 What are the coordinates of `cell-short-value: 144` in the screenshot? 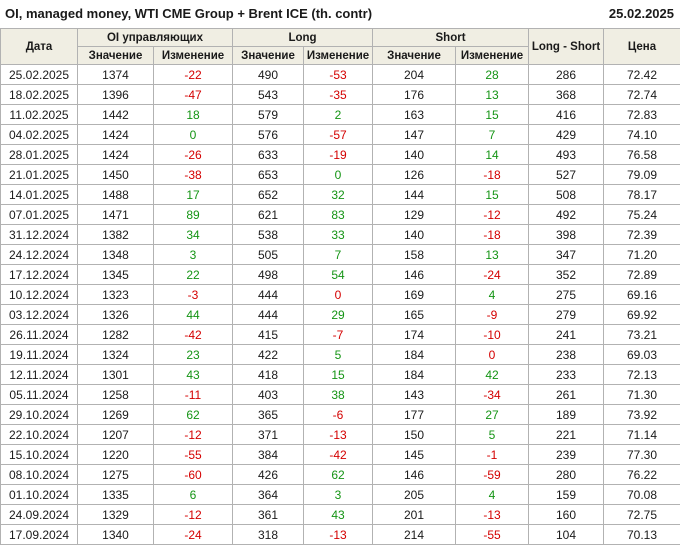 It's located at (414, 194).